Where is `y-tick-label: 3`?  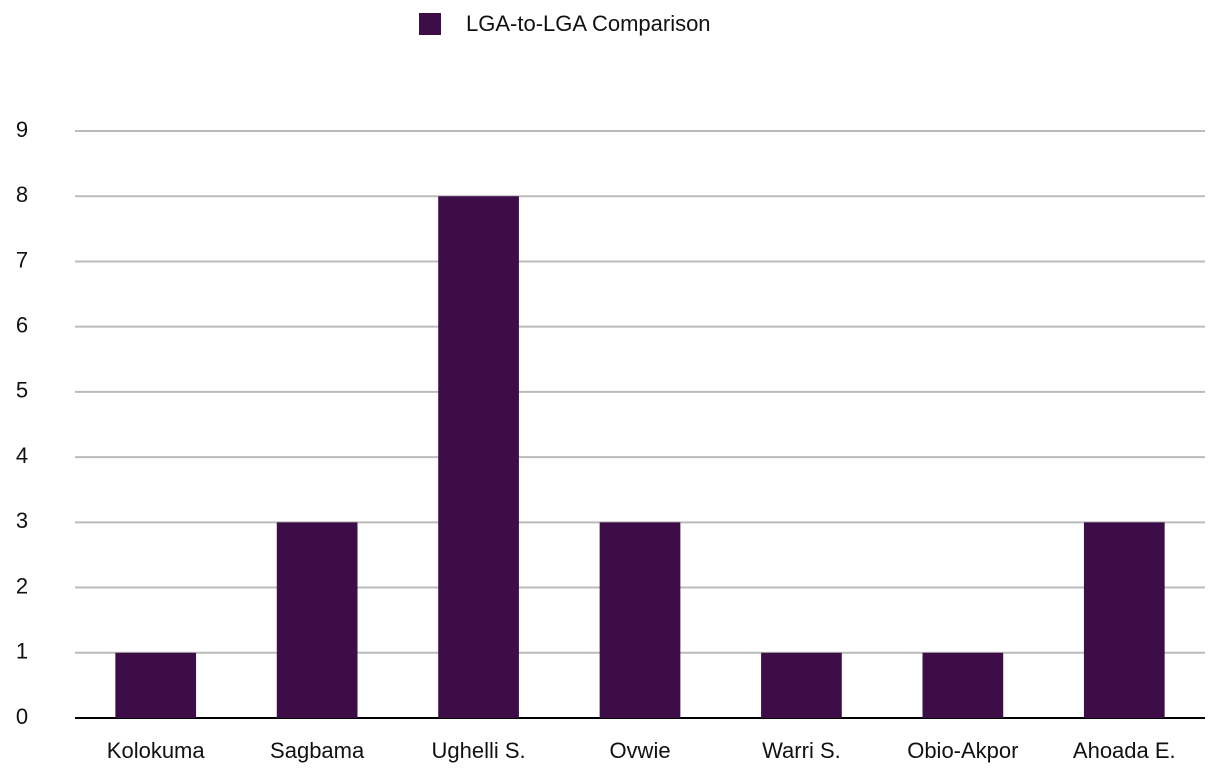 y-tick-label: 3 is located at coordinates (22, 520).